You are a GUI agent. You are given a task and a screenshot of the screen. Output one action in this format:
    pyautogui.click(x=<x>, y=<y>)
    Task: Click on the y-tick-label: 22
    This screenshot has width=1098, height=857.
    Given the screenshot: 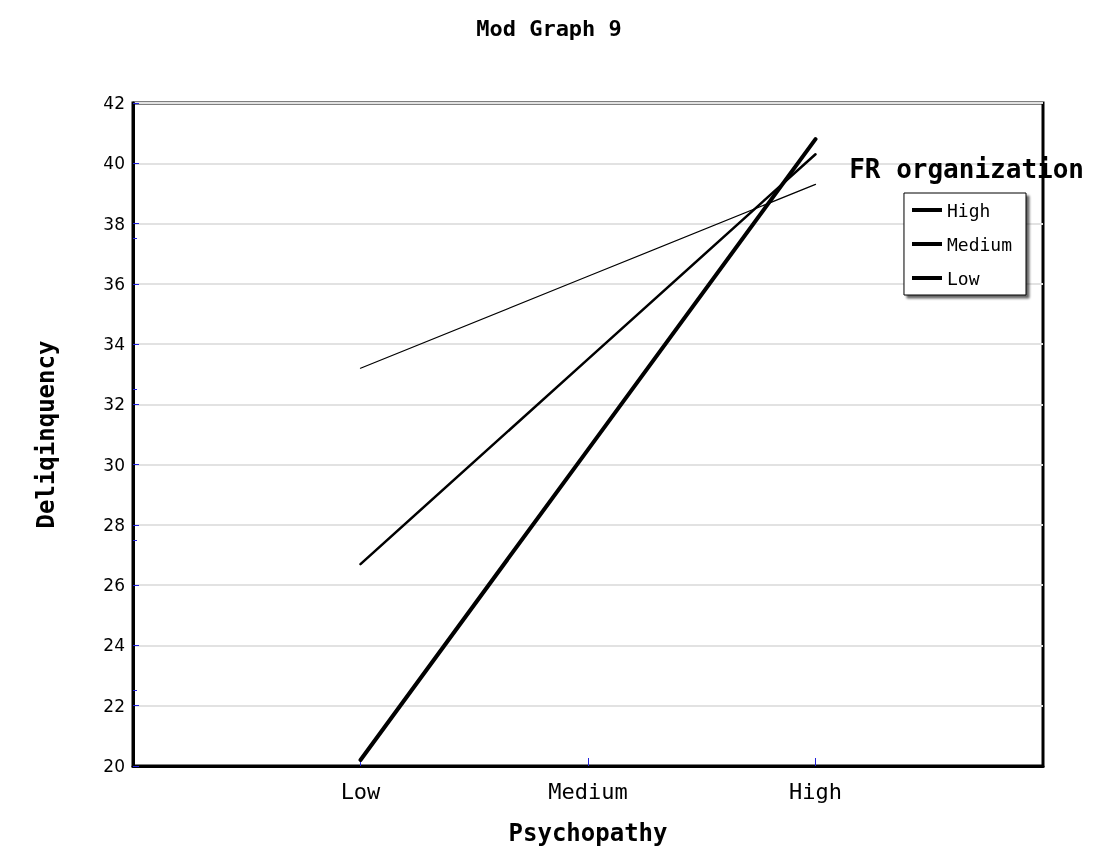 What is the action you would take?
    pyautogui.click(x=114, y=705)
    